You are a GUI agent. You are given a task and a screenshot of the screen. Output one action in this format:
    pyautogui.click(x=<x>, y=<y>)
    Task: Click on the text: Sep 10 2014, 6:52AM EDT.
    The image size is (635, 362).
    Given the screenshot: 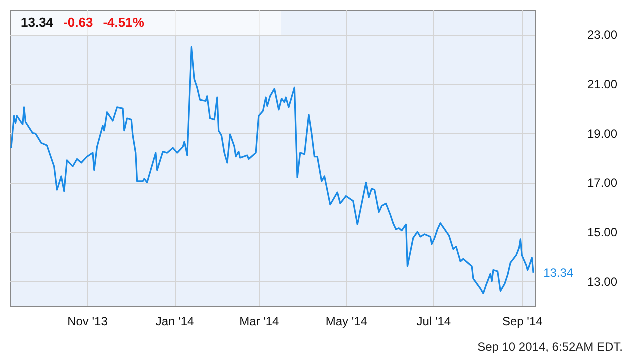 What is the action you would take?
    pyautogui.click(x=550, y=347)
    